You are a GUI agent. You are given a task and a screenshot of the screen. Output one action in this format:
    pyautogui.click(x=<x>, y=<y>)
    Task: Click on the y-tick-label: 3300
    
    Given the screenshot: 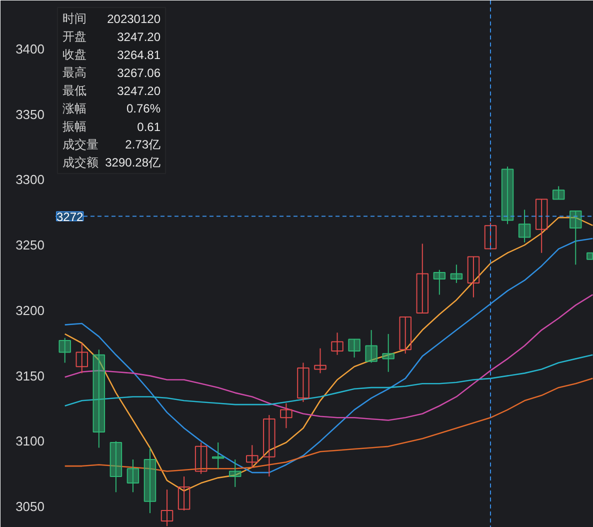 What is the action you would take?
    pyautogui.click(x=30, y=180)
    